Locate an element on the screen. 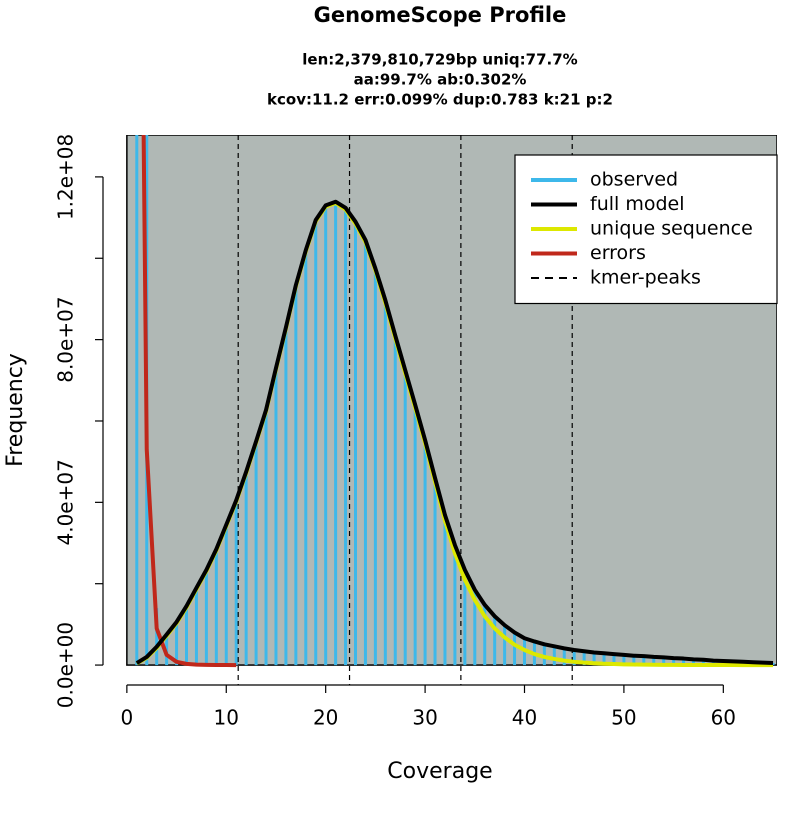 The height and width of the screenshot is (816, 787). y-tick-label: 8.0e+07 is located at coordinates (66, 339).